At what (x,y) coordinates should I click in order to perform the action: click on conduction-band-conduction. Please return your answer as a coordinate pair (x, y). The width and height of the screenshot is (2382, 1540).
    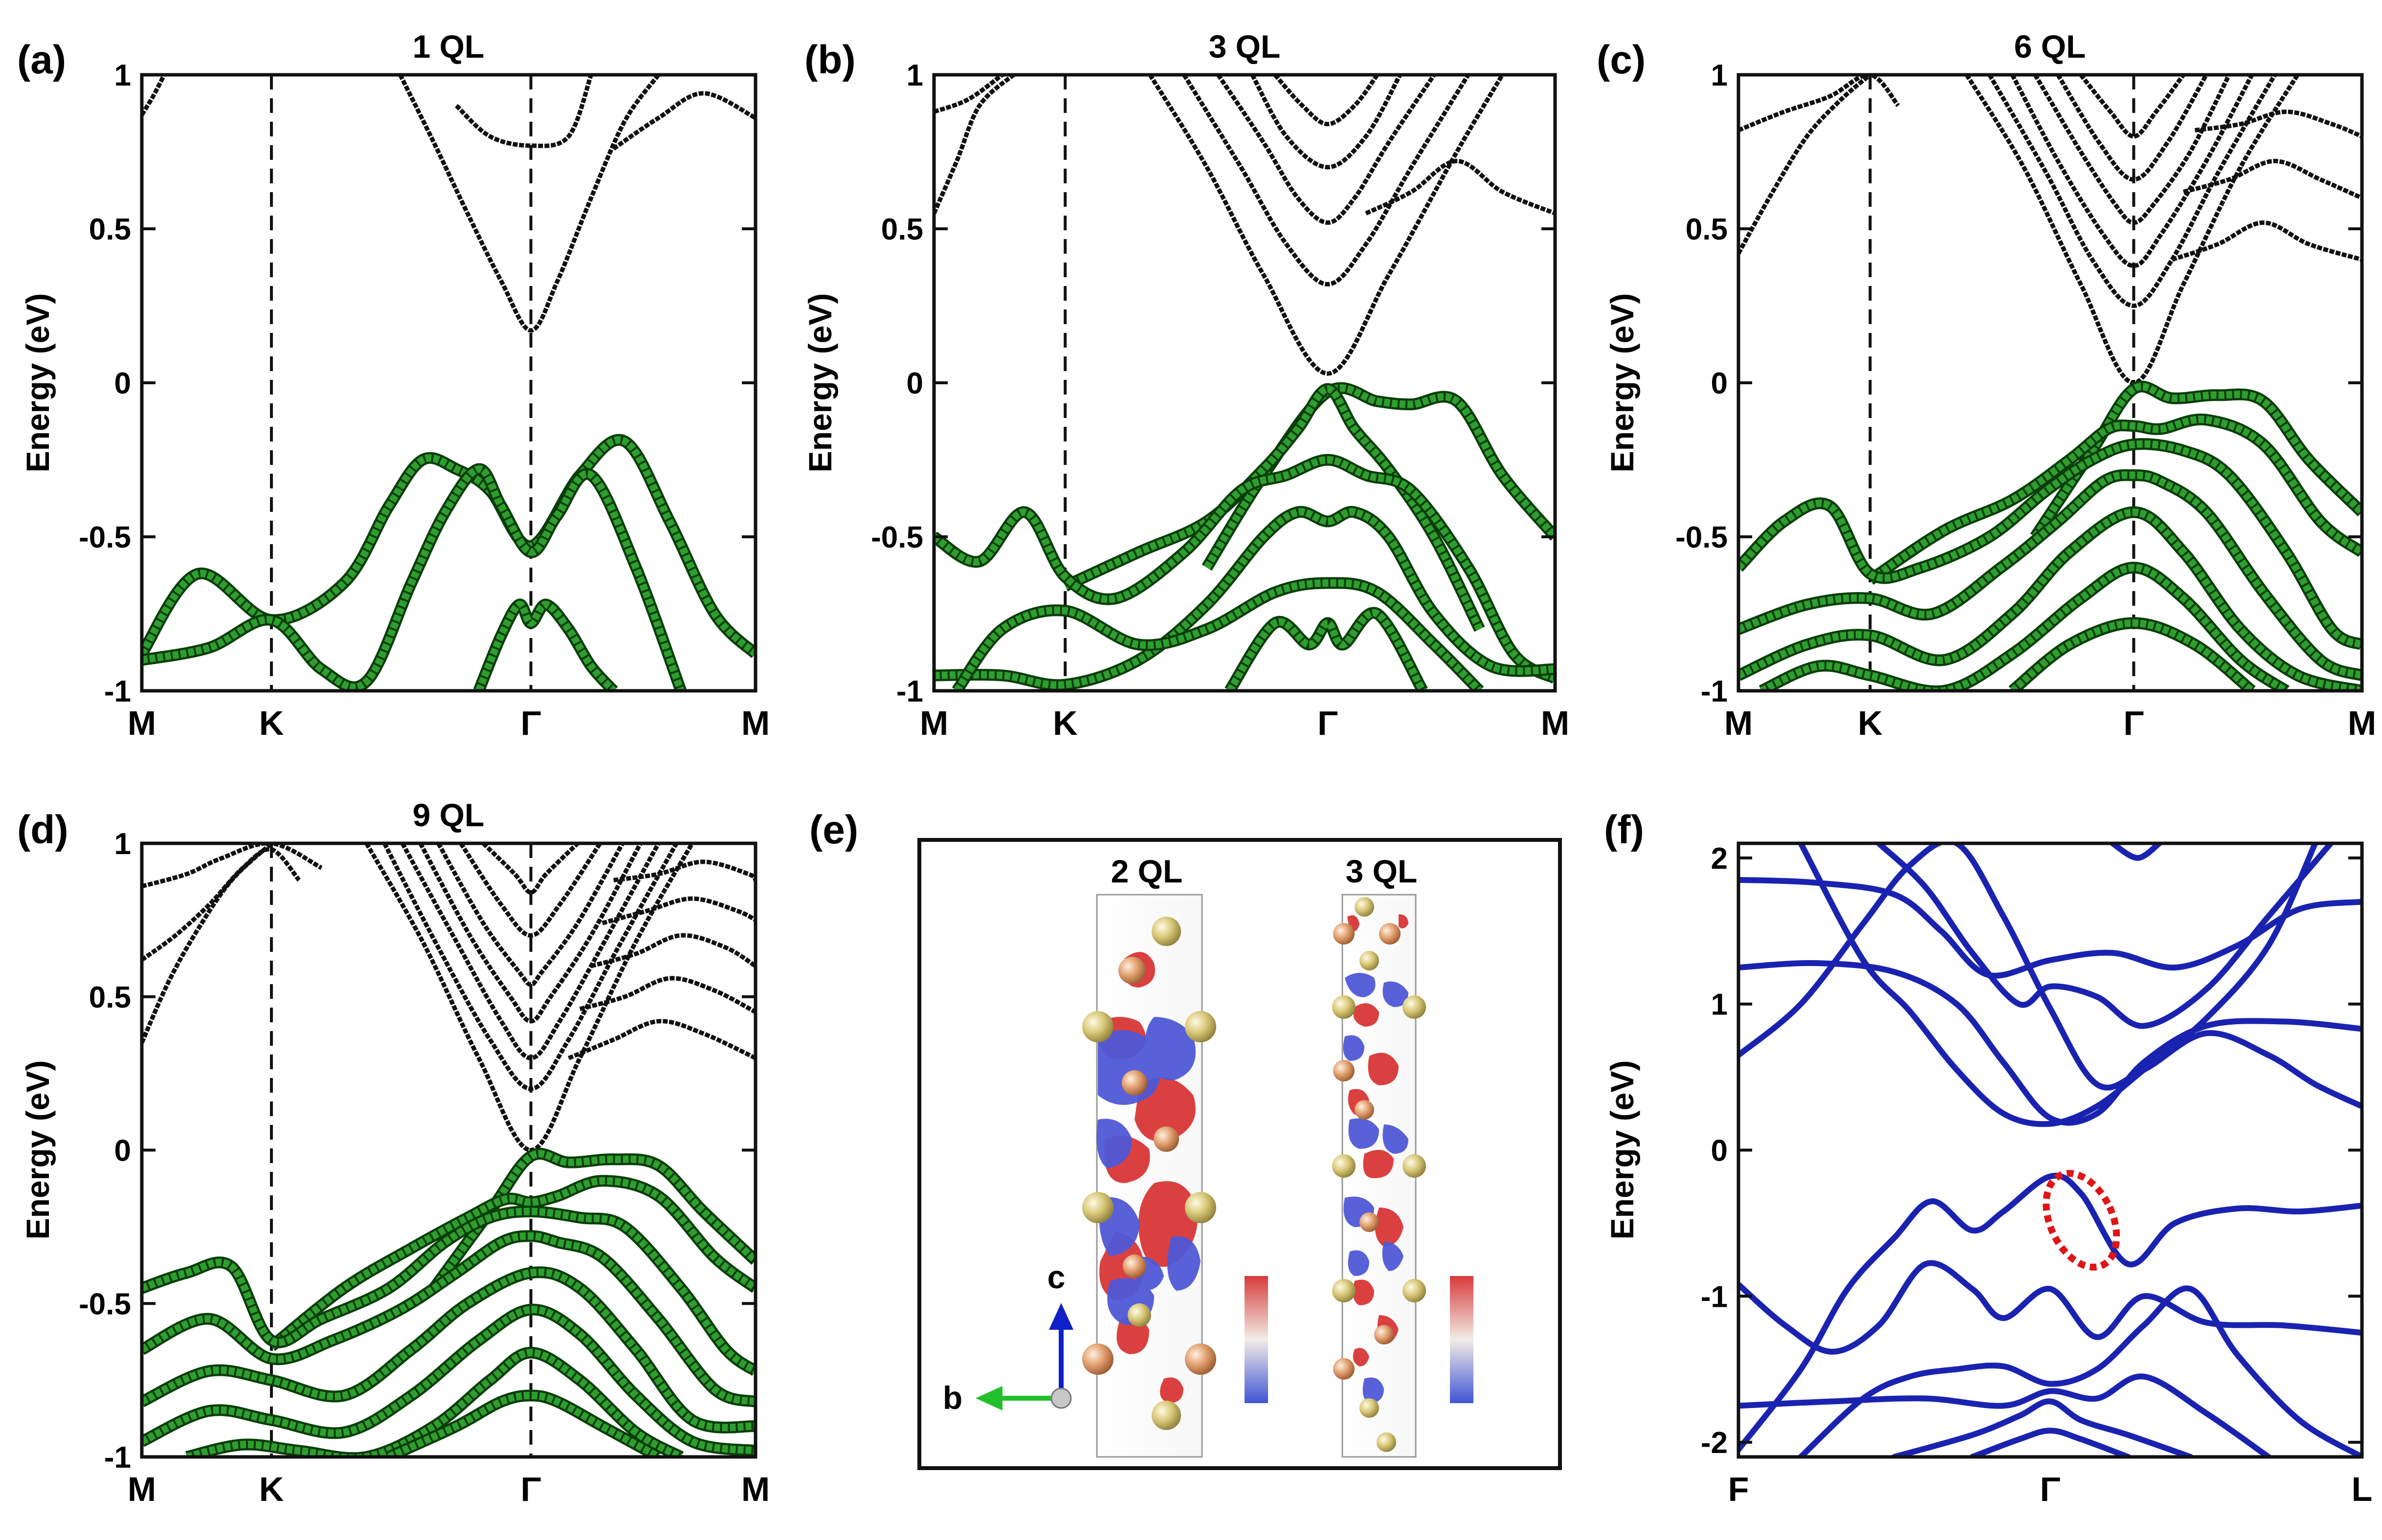
    Looking at the image, I should click on (529, 204).